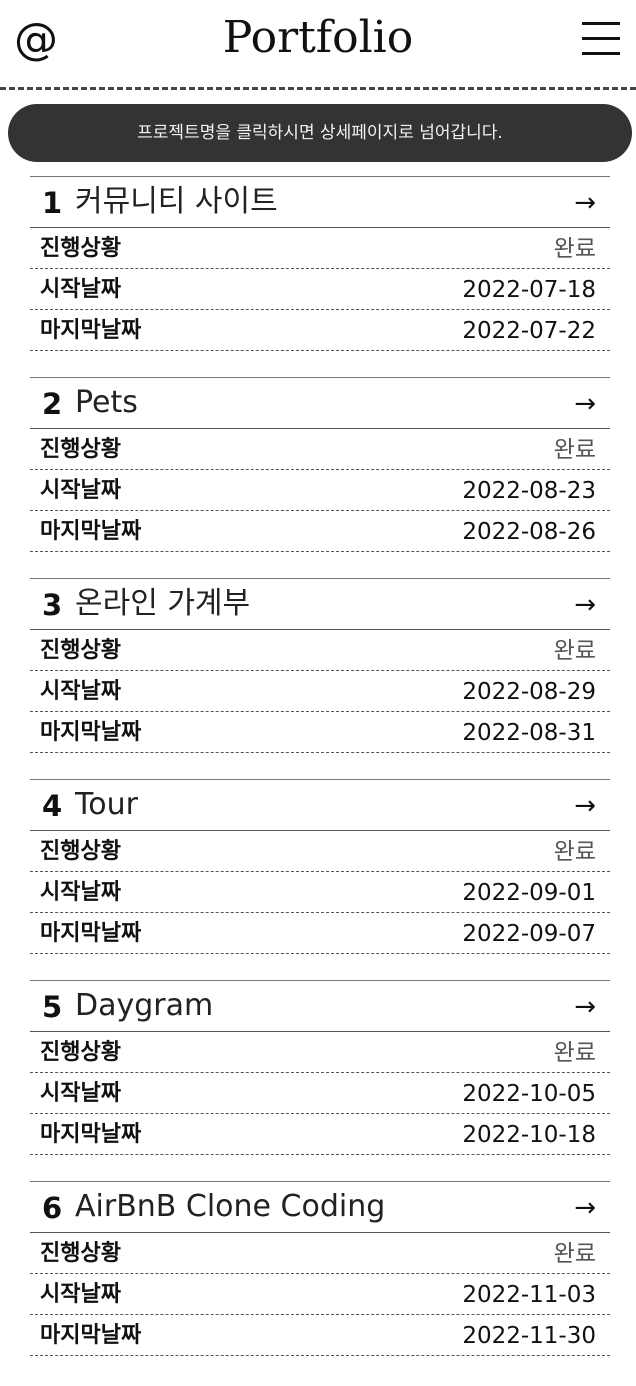 Image resolution: width=636 pixels, height=1386 pixels. Describe the element at coordinates (230, 1206) in the screenshot. I see `project-name: AirBnB Clone Coding` at that location.